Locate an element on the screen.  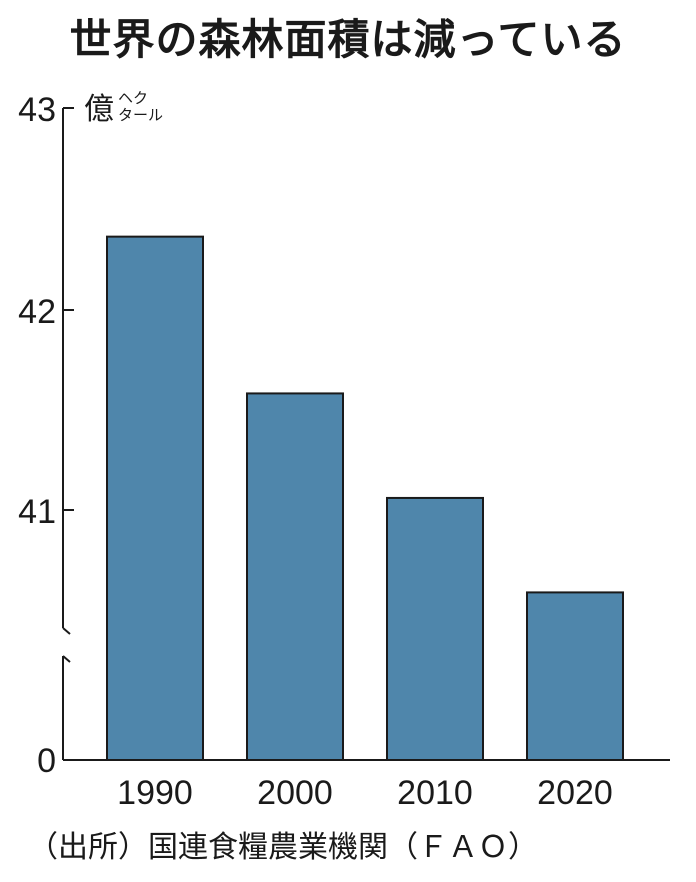
y-tick-label-43: 43 is located at coordinates (37, 110).